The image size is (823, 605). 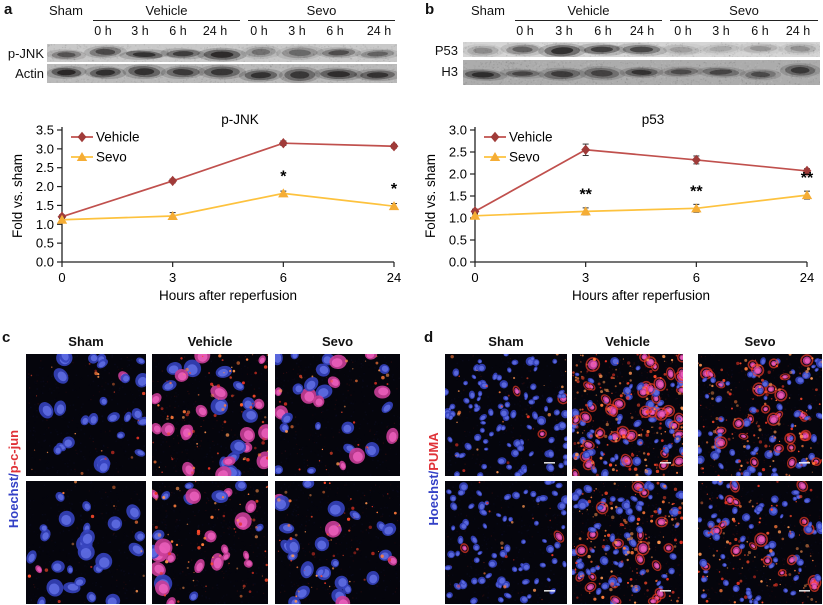 What do you see at coordinates (433, 451) in the screenshot?
I see `panel-d-side-label-stain: PUMA` at bounding box center [433, 451].